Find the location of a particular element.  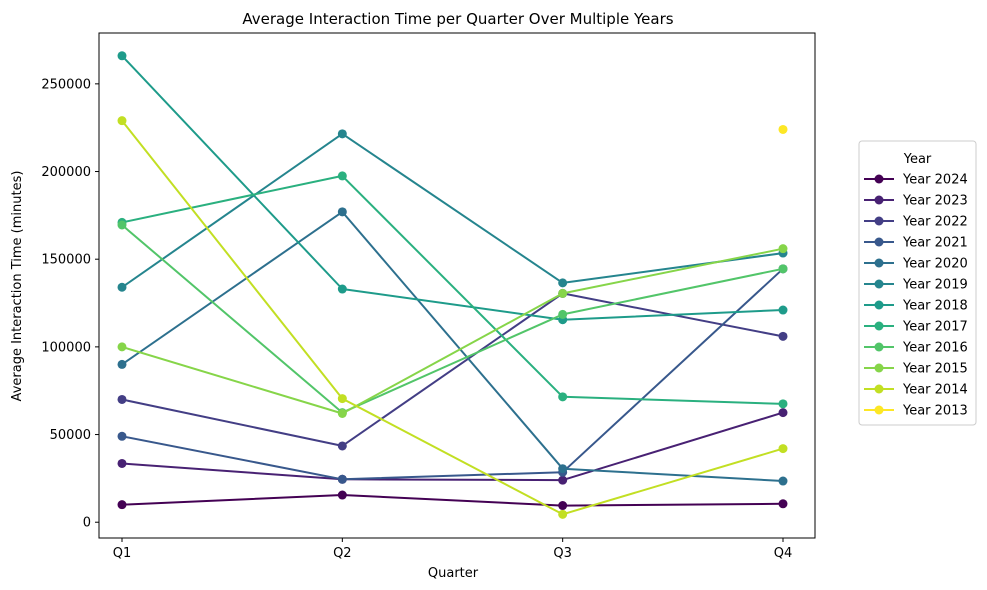

legend-item: Year 2023 is located at coordinates (916, 201).